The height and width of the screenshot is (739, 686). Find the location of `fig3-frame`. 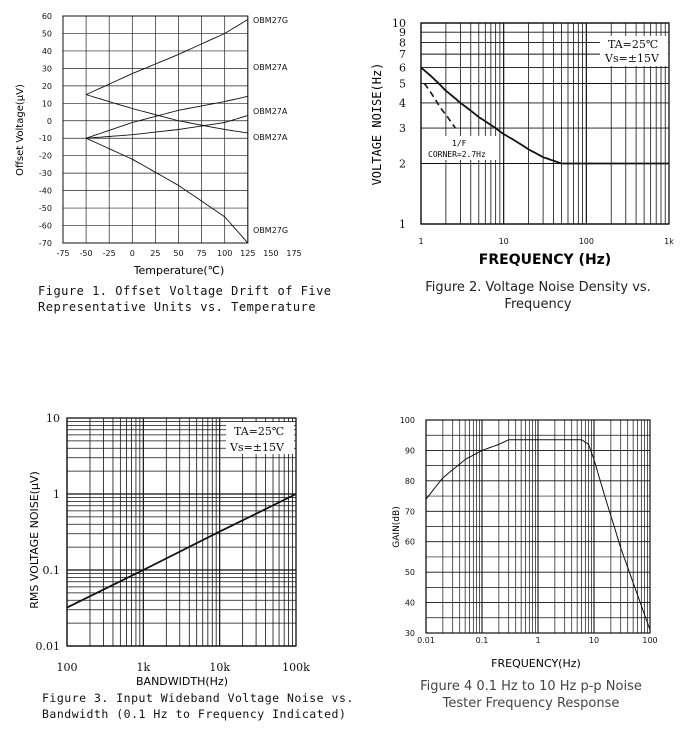

fig3-frame is located at coordinates (181, 532).